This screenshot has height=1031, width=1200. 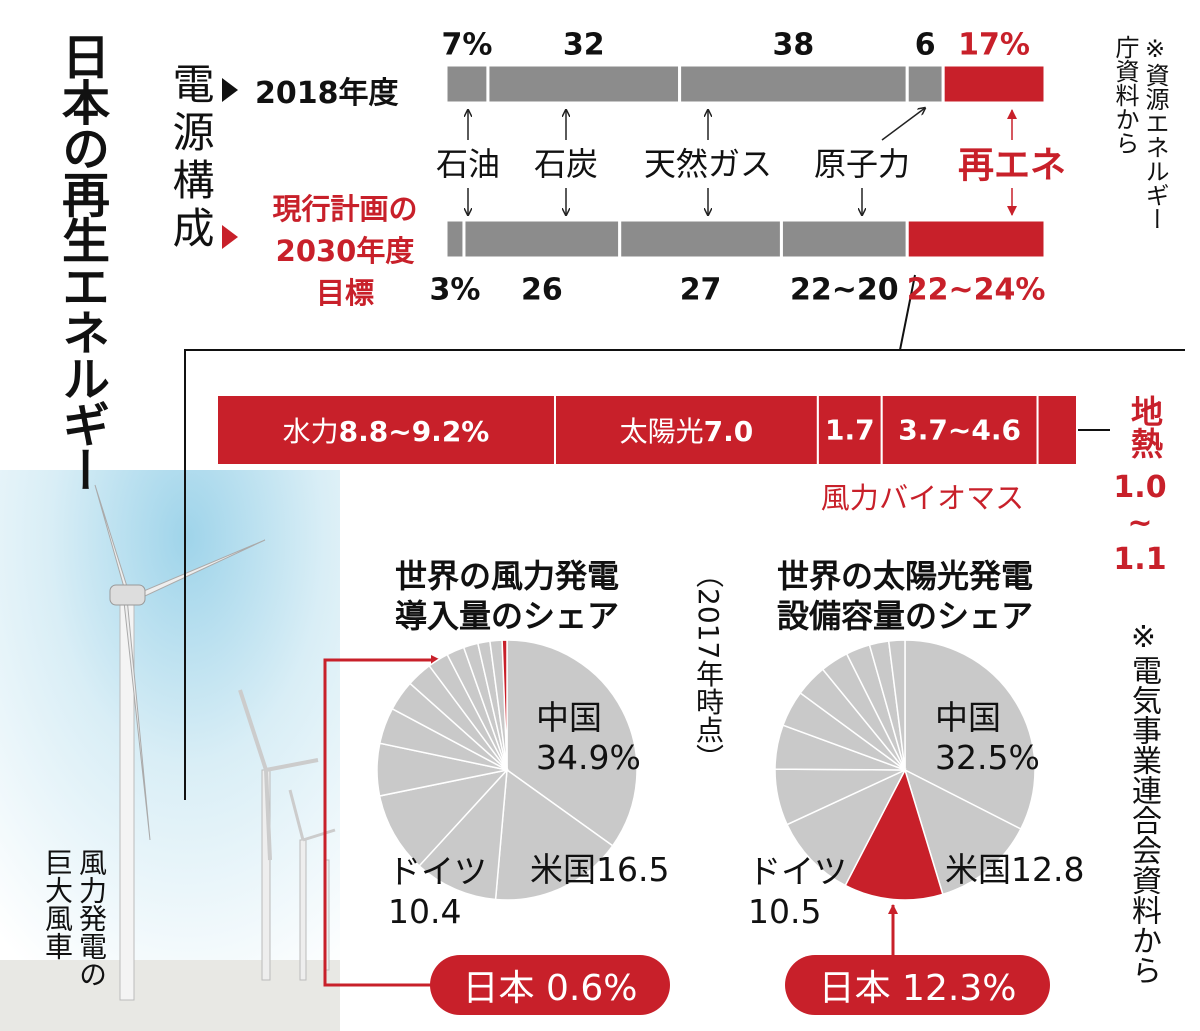 I want to click on series-name: 石油, so click(x=468, y=164).